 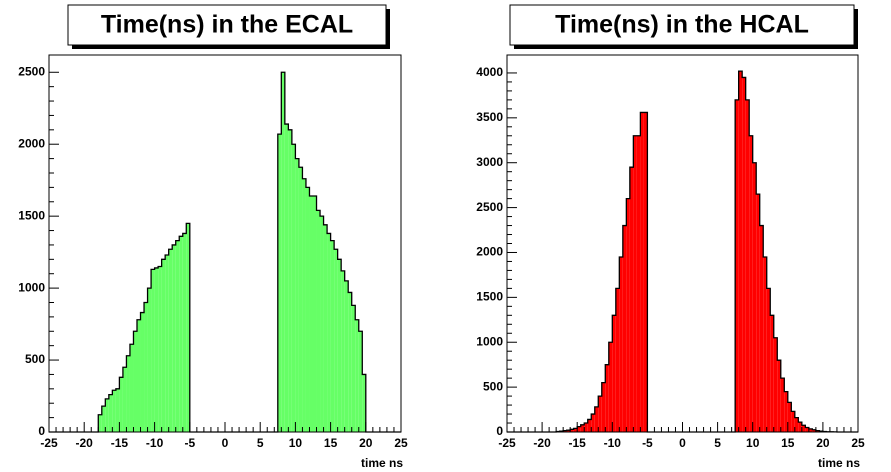 What do you see at coordinates (489, 117) in the screenshot?
I see `y-tick-label: 3500` at bounding box center [489, 117].